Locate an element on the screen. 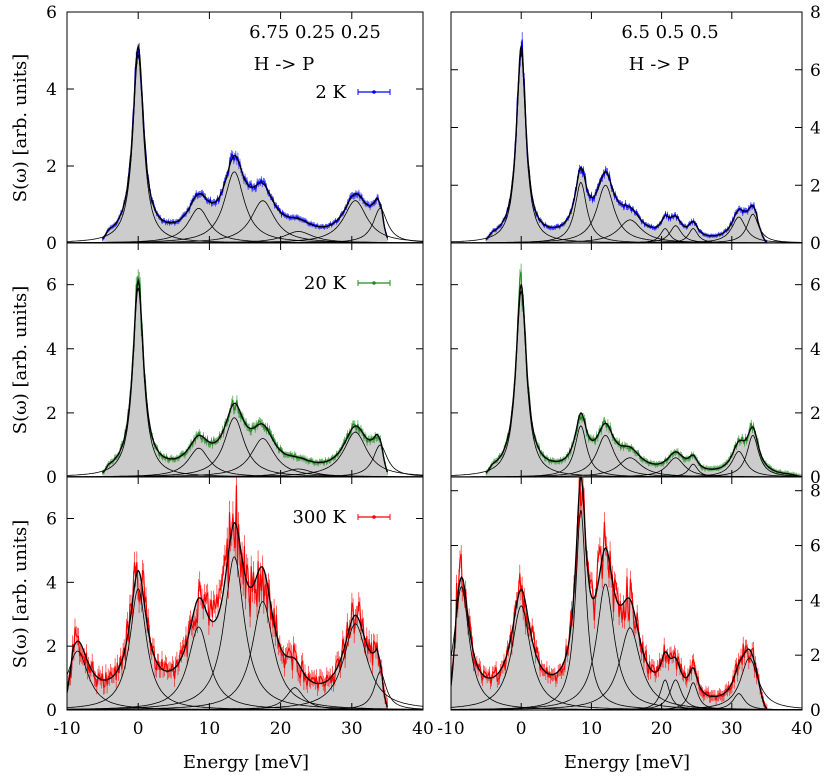  ylabel-top: S(ω) [arb. units] is located at coordinates (20, 128).